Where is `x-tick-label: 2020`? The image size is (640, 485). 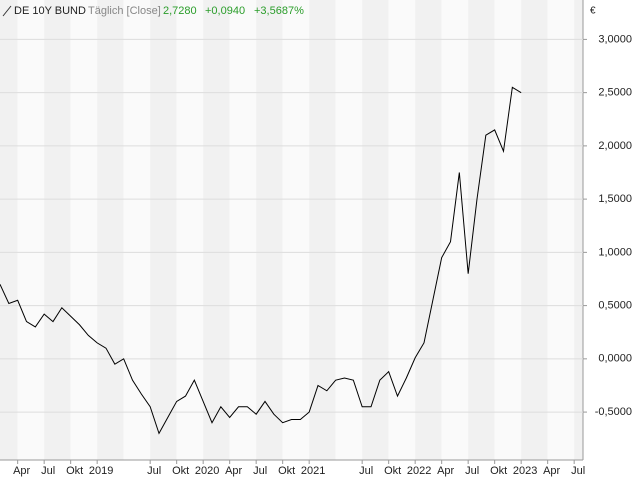
x-tick-label: 2020 is located at coordinates (207, 471).